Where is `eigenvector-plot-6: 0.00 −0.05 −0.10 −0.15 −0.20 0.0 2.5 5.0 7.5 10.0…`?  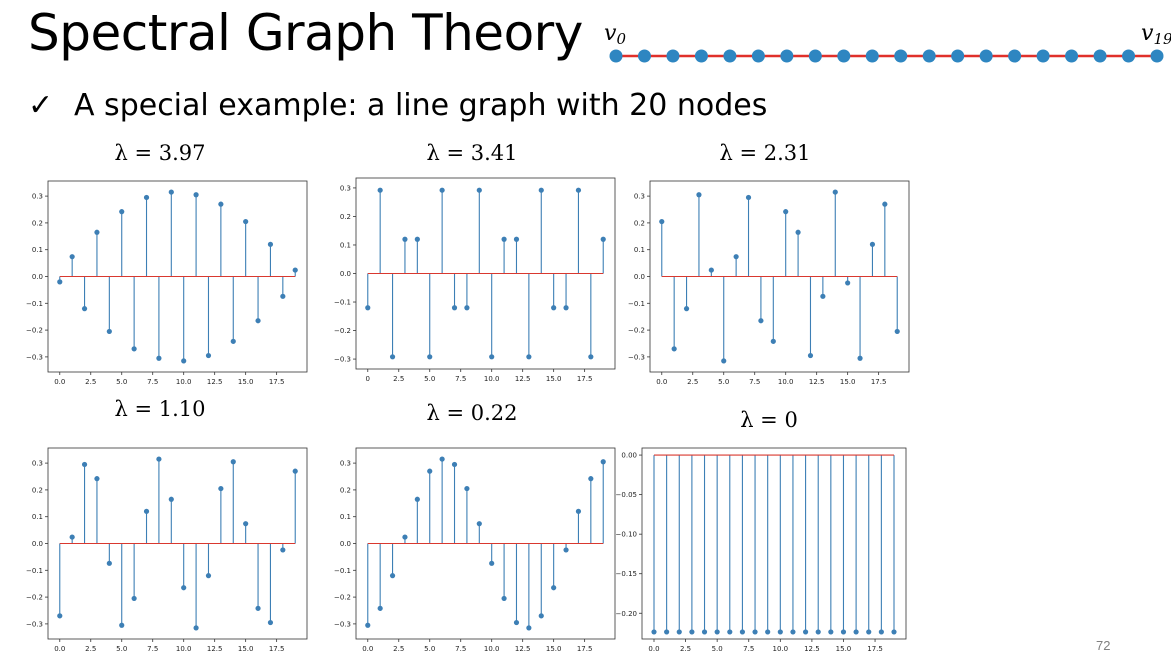
eigenvector-plot-6: 0.00 −0.05 −0.10 −0.15 −0.20 0.0 2.5 5.0 7.5 10.0… is located at coordinates (761, 550).